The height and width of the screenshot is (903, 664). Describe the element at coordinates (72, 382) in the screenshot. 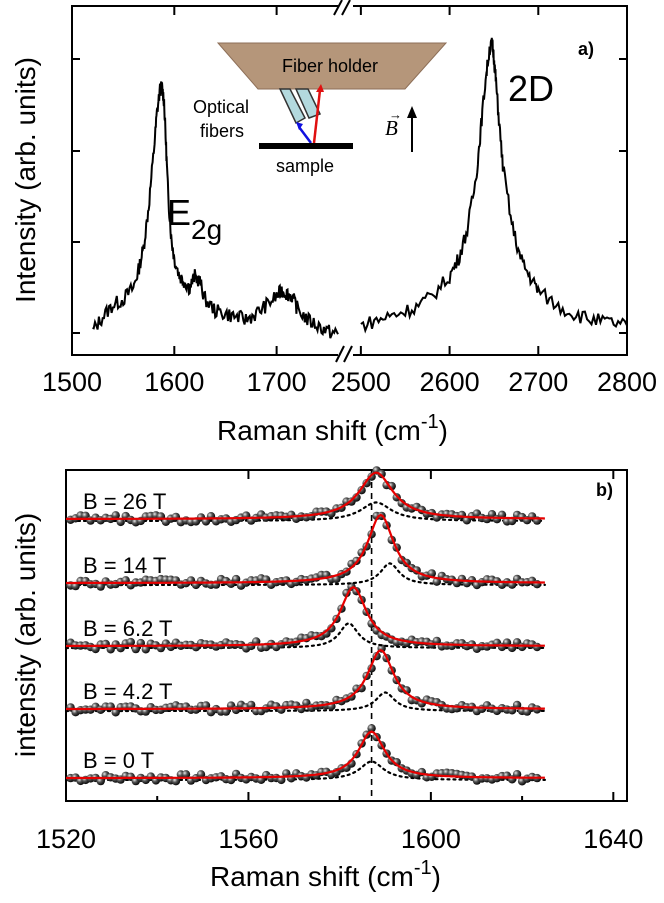

I see `x-tick-label-1500: 1500` at that location.